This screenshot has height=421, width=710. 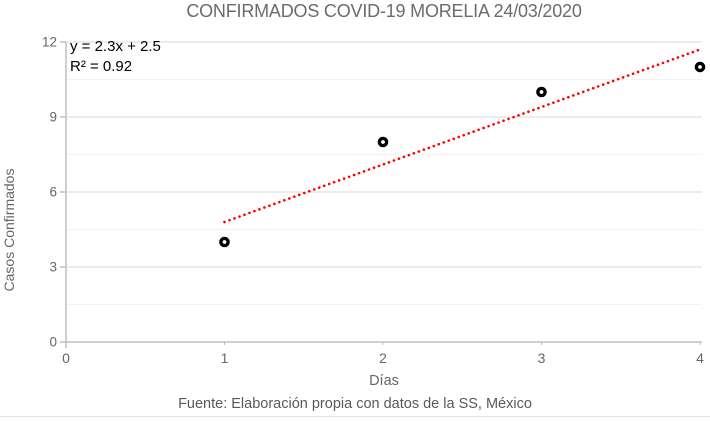 I want to click on x-tick-label: 2, so click(x=383, y=358).